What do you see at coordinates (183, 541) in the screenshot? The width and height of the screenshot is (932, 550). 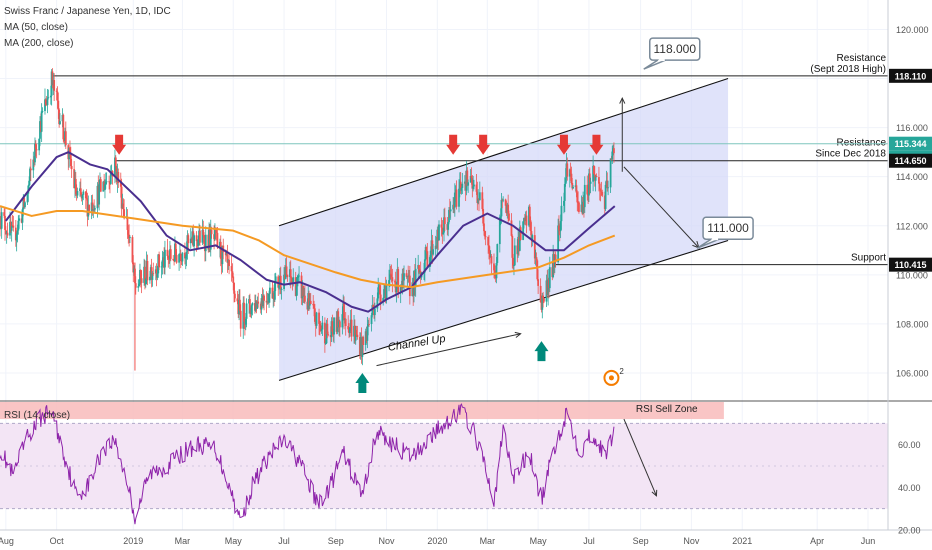 I see `time-tick-label: Mar` at bounding box center [183, 541].